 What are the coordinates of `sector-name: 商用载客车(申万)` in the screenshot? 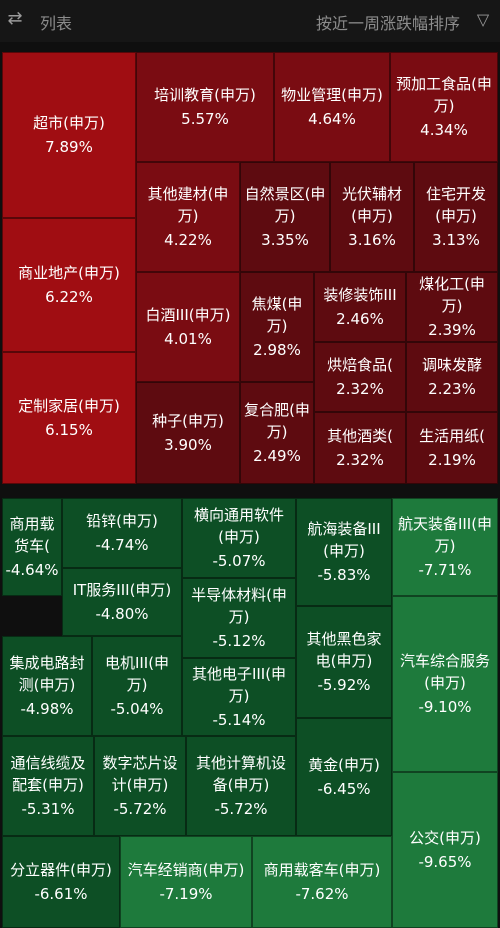 It's located at (322, 870).